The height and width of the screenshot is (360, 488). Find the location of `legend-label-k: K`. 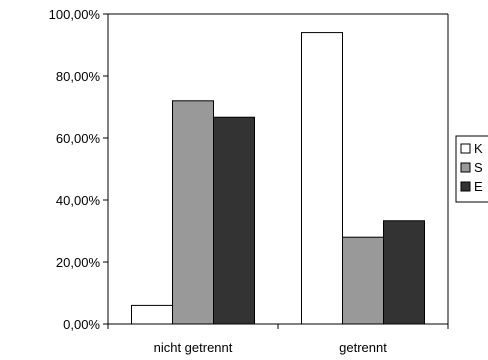

legend-label-k: K is located at coordinates (478, 148).